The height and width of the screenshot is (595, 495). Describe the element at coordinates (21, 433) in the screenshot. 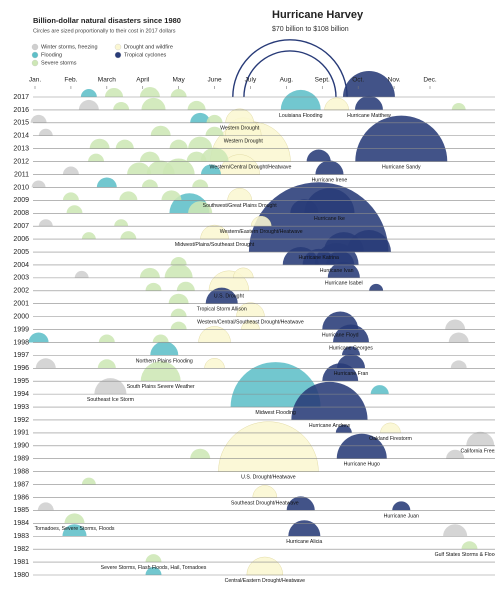

I see `y-tick-label: 1991` at that location.